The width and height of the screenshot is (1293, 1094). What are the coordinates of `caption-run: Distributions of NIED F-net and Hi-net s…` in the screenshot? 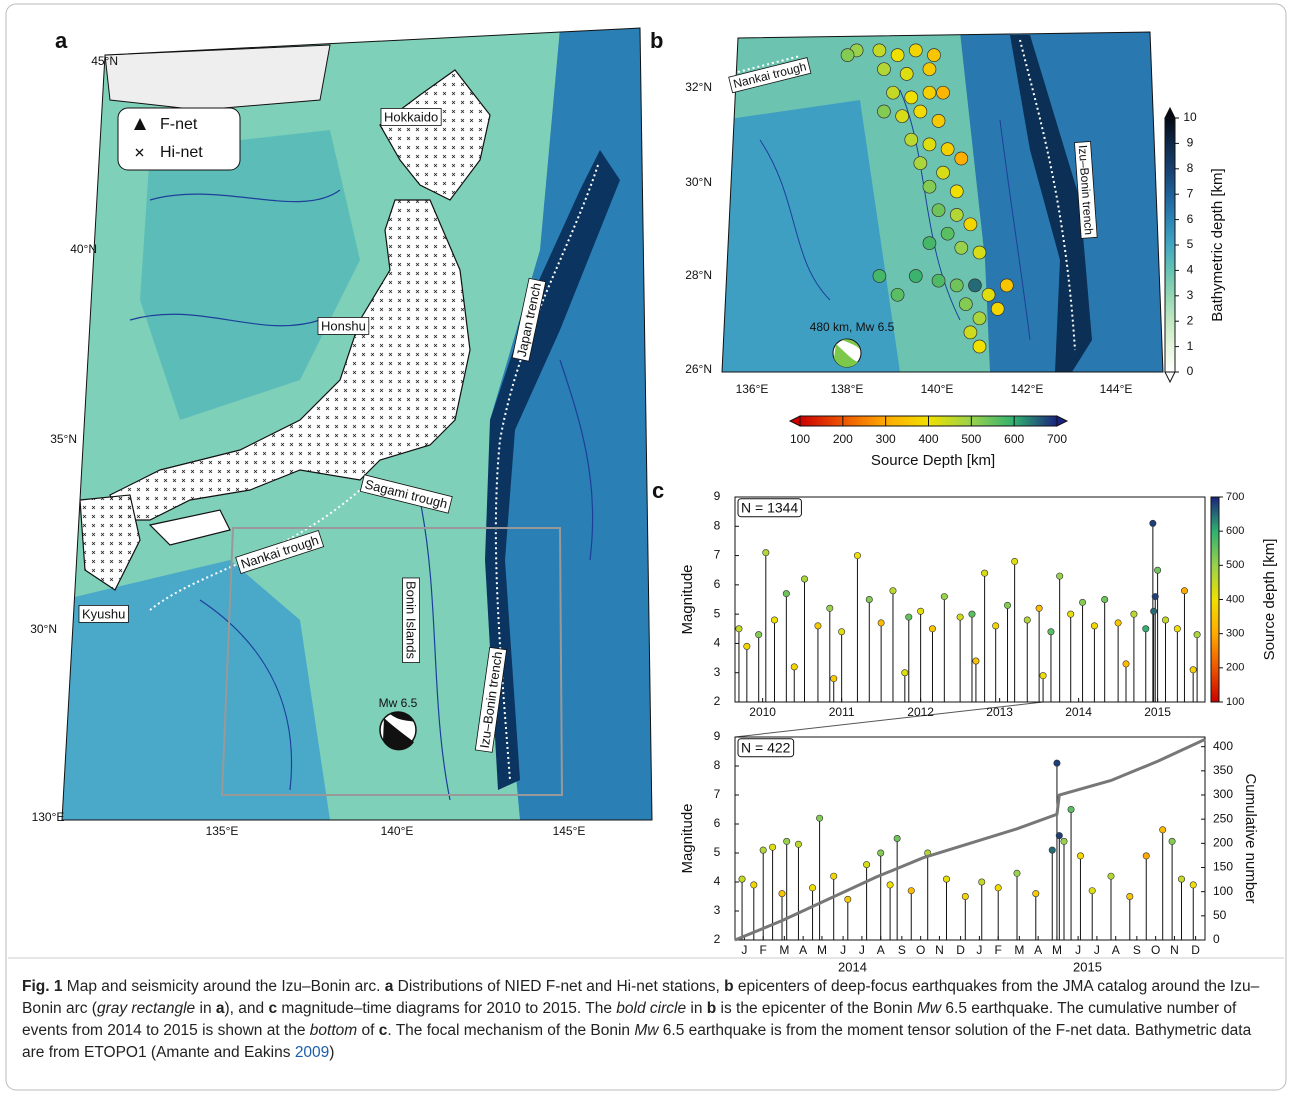 It's located at (559, 986).